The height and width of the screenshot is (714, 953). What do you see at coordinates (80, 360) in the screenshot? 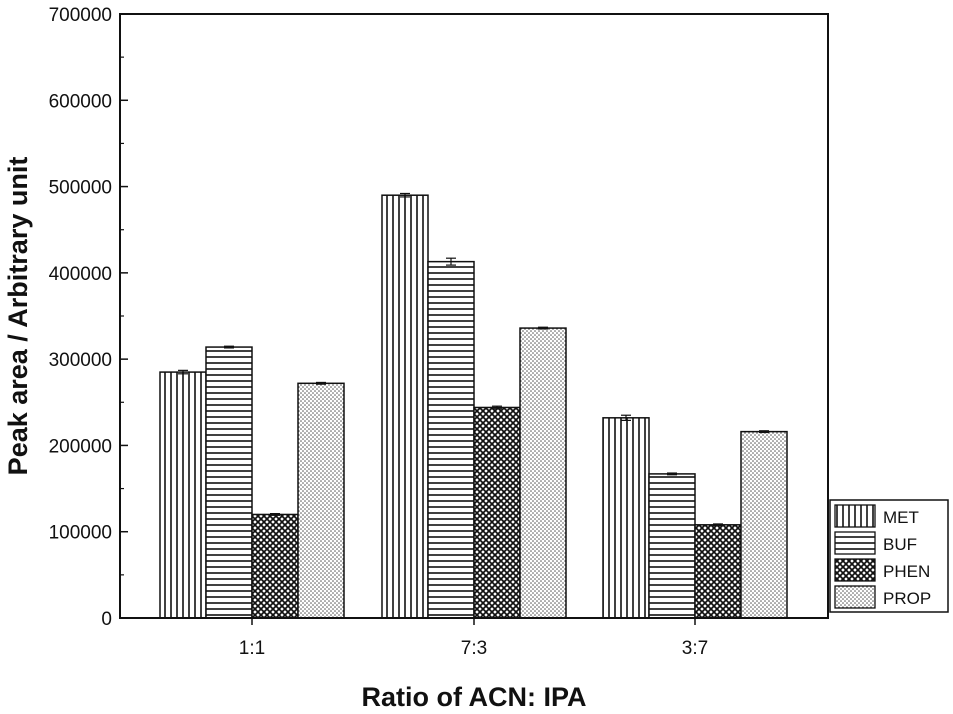
I see `y-tick-label: 300000` at bounding box center [80, 360].